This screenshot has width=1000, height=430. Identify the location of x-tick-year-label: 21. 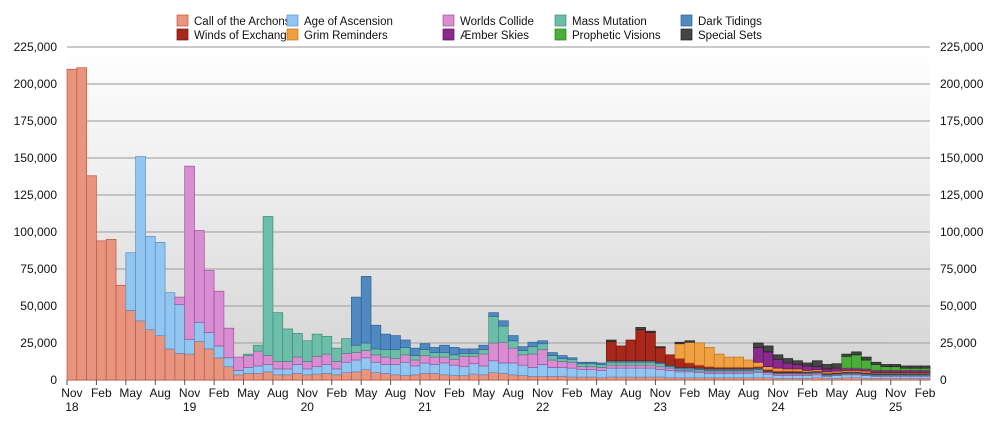
(425, 407).